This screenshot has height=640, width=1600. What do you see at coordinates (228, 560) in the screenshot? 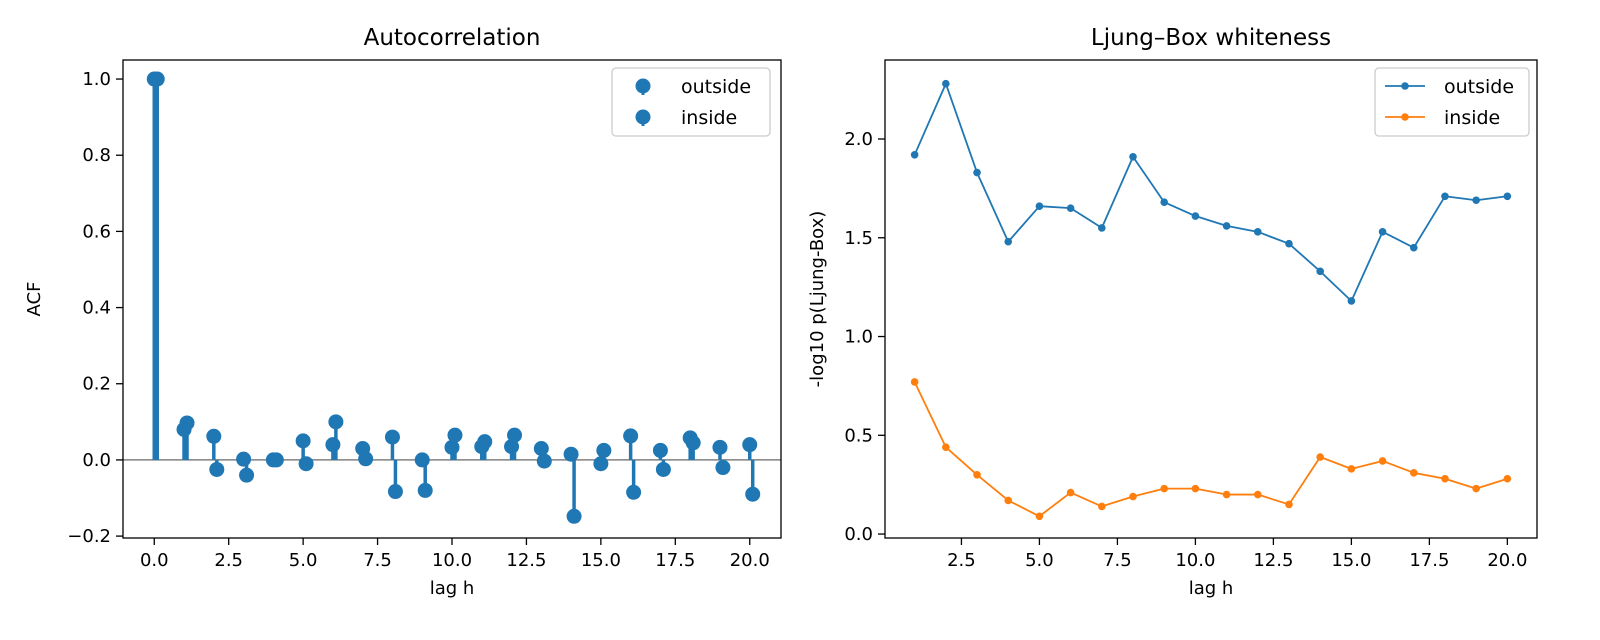
I see `x-tick-label: 2.5` at bounding box center [228, 560].